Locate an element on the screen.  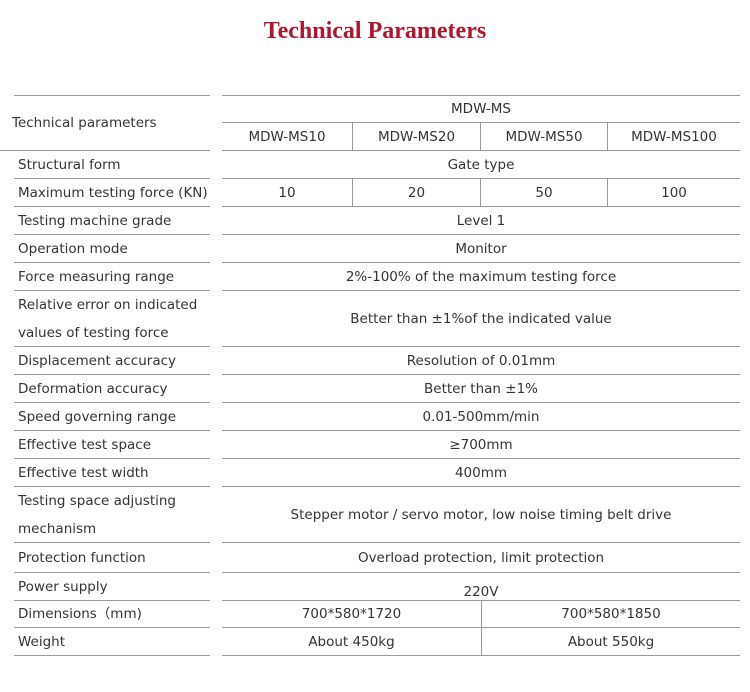
row-value: 400mm is located at coordinates (481, 473).